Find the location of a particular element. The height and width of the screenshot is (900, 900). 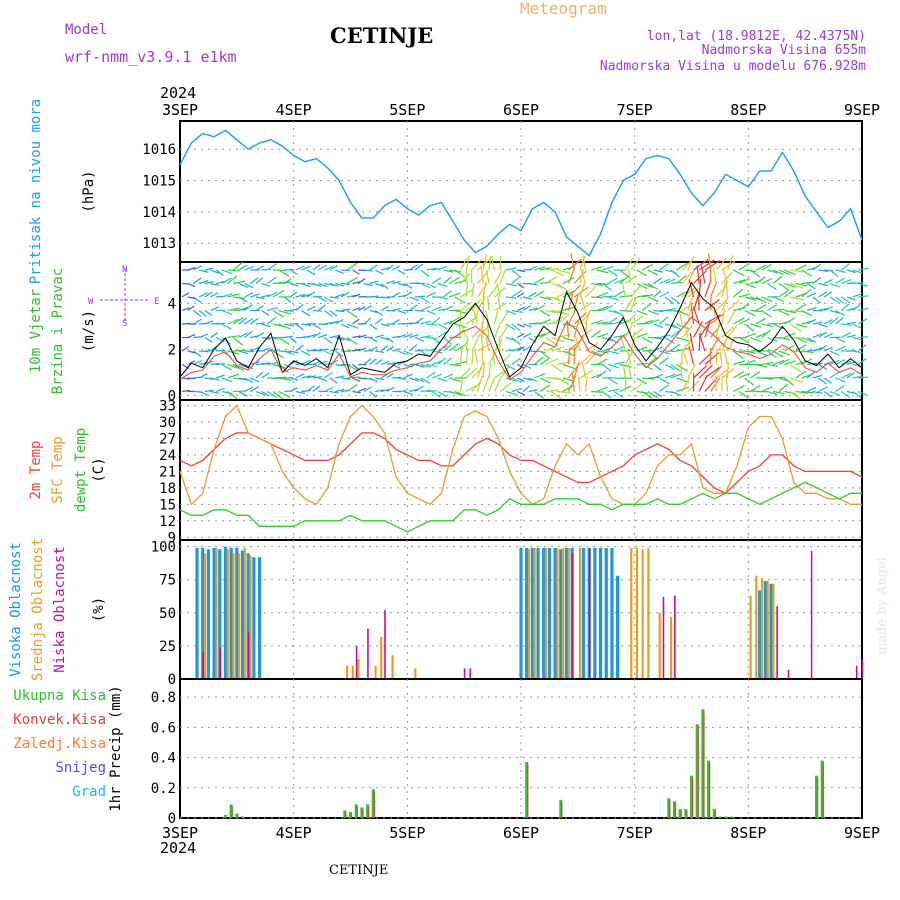

time-tick-bottom: 9SEP is located at coordinates (862, 833).